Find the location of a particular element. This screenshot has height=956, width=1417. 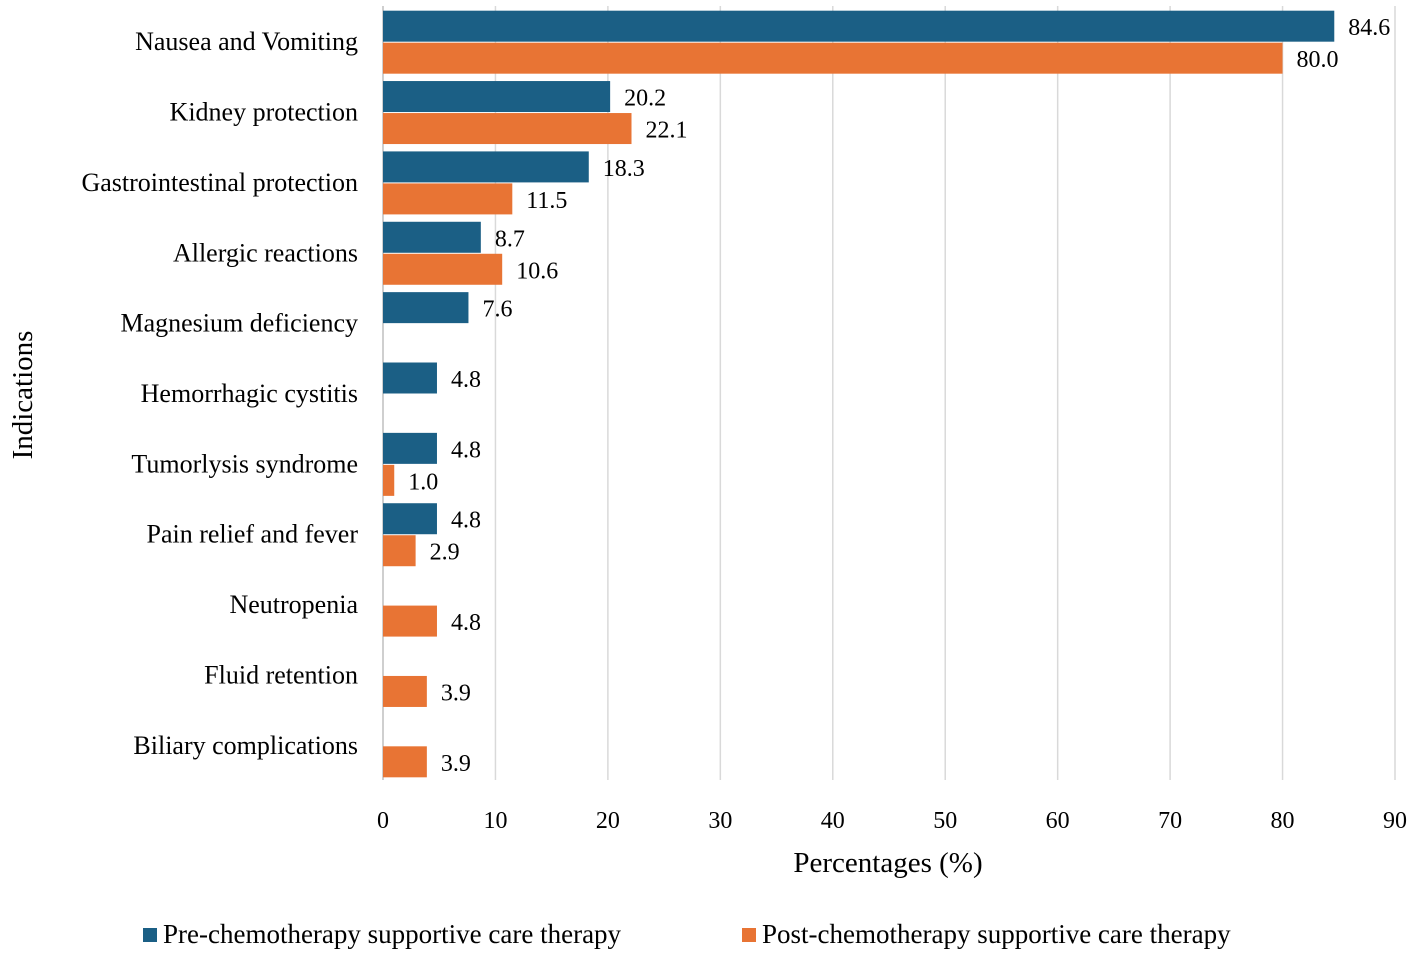

category-label: Tumorlysis syndrome is located at coordinates (244, 463).